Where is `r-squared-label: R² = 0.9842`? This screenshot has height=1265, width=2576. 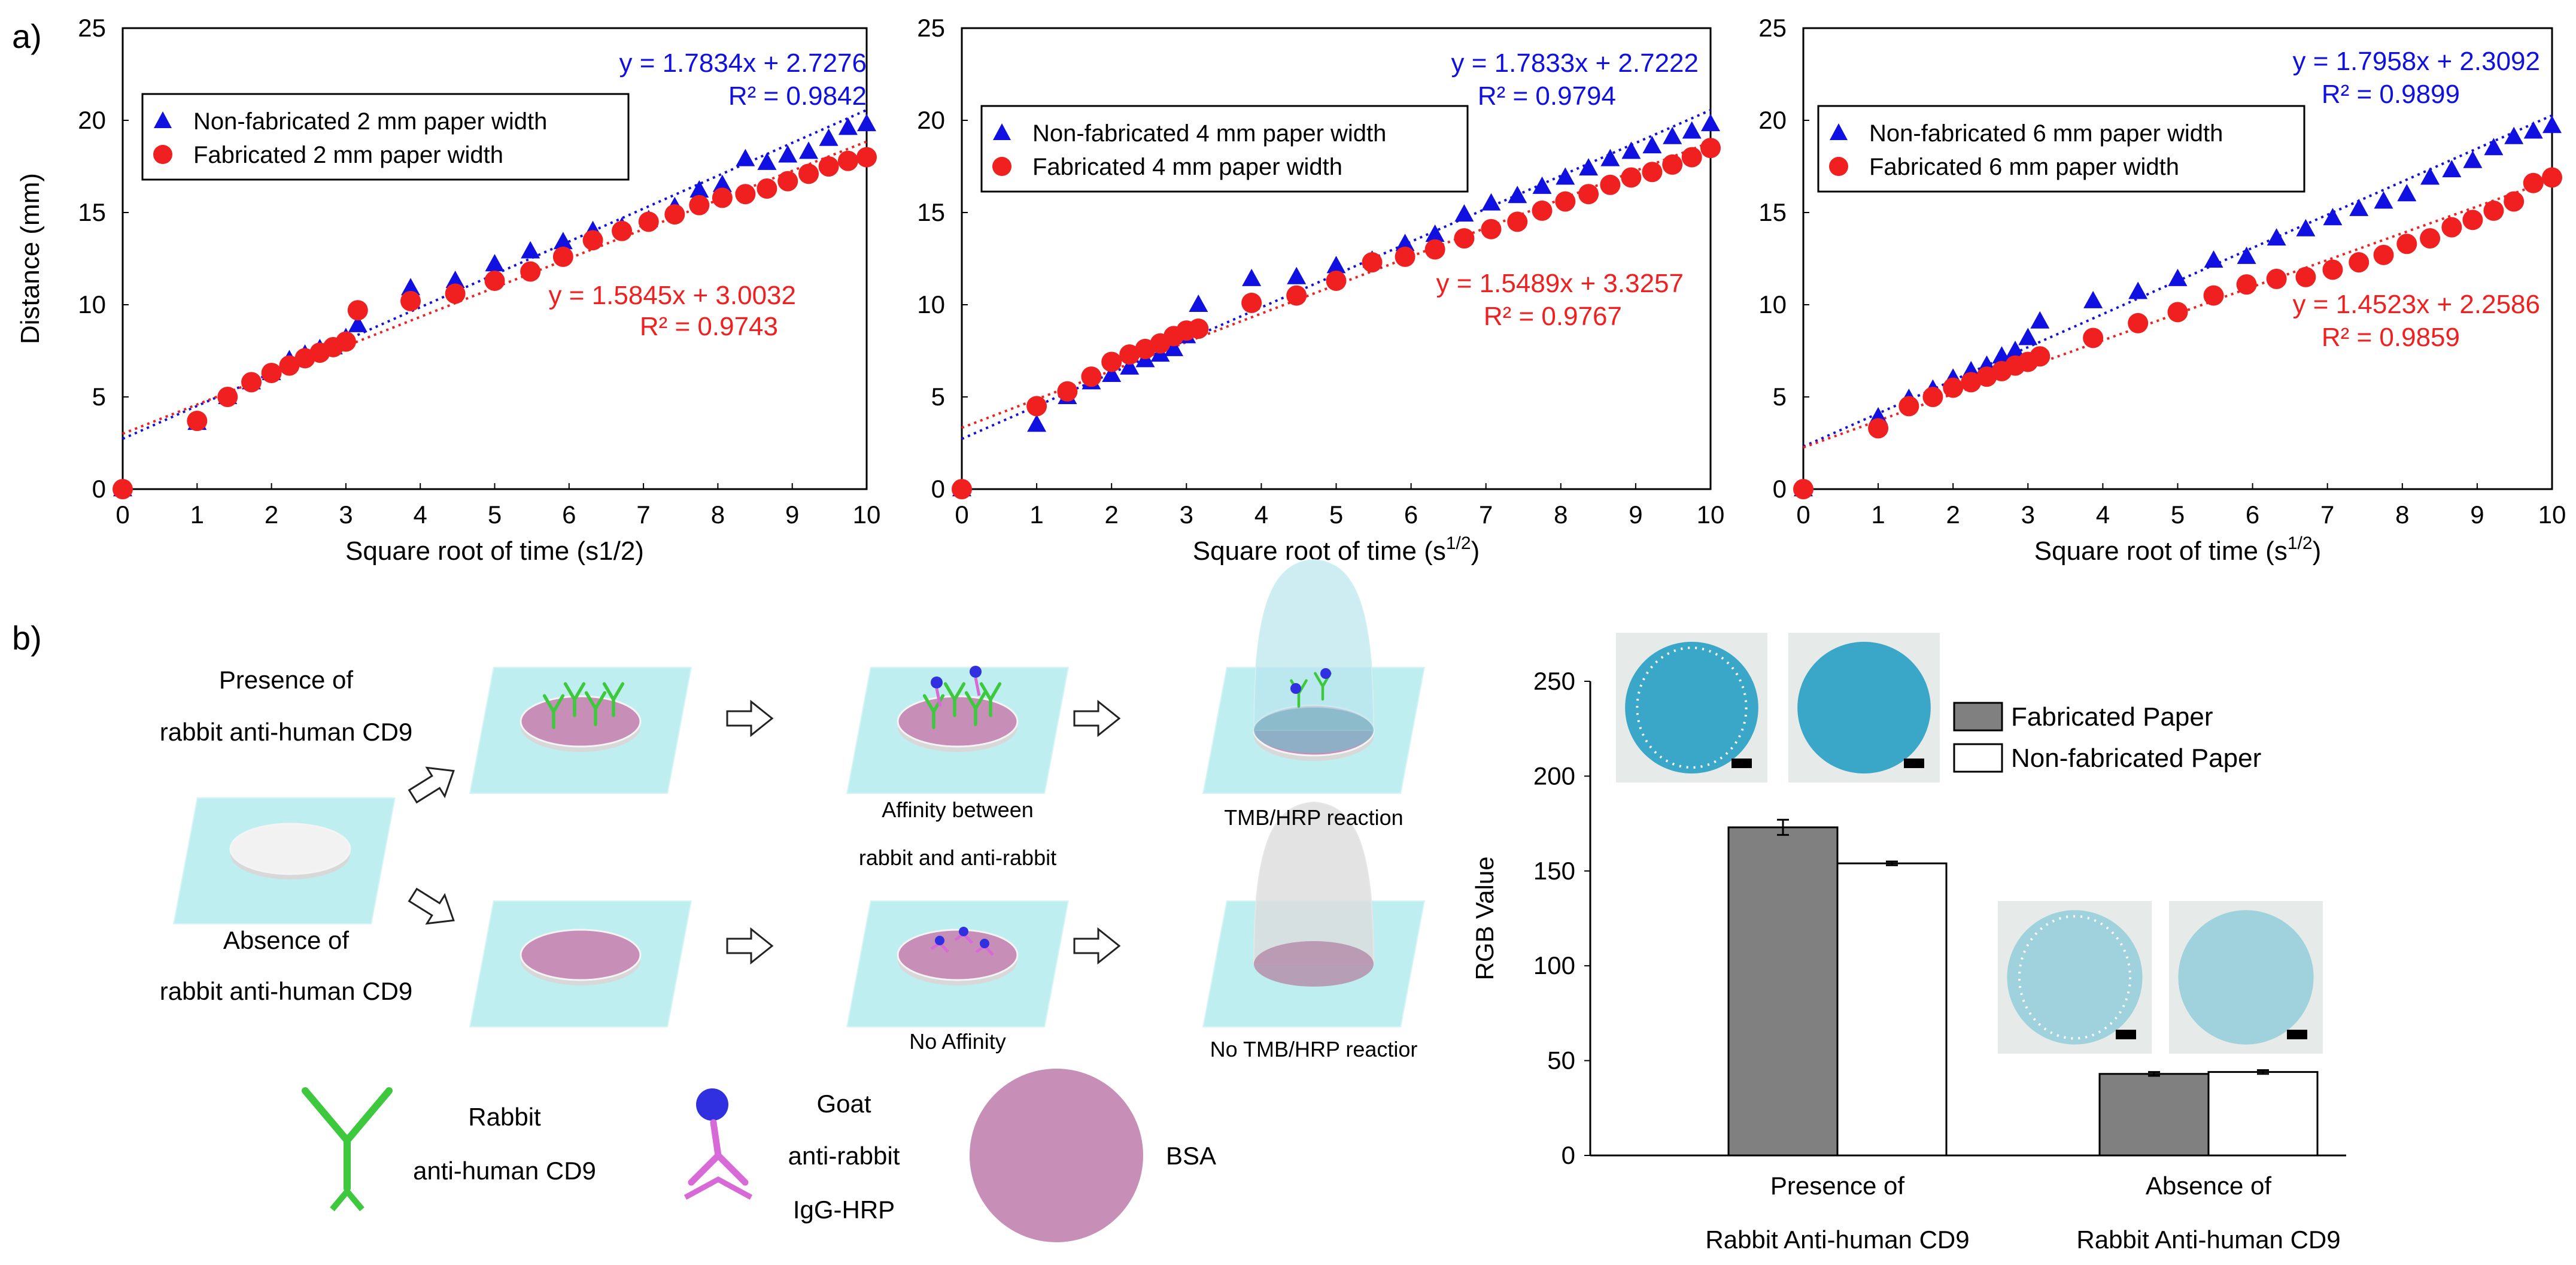 r-squared-label: R² = 0.9842 is located at coordinates (797, 96).